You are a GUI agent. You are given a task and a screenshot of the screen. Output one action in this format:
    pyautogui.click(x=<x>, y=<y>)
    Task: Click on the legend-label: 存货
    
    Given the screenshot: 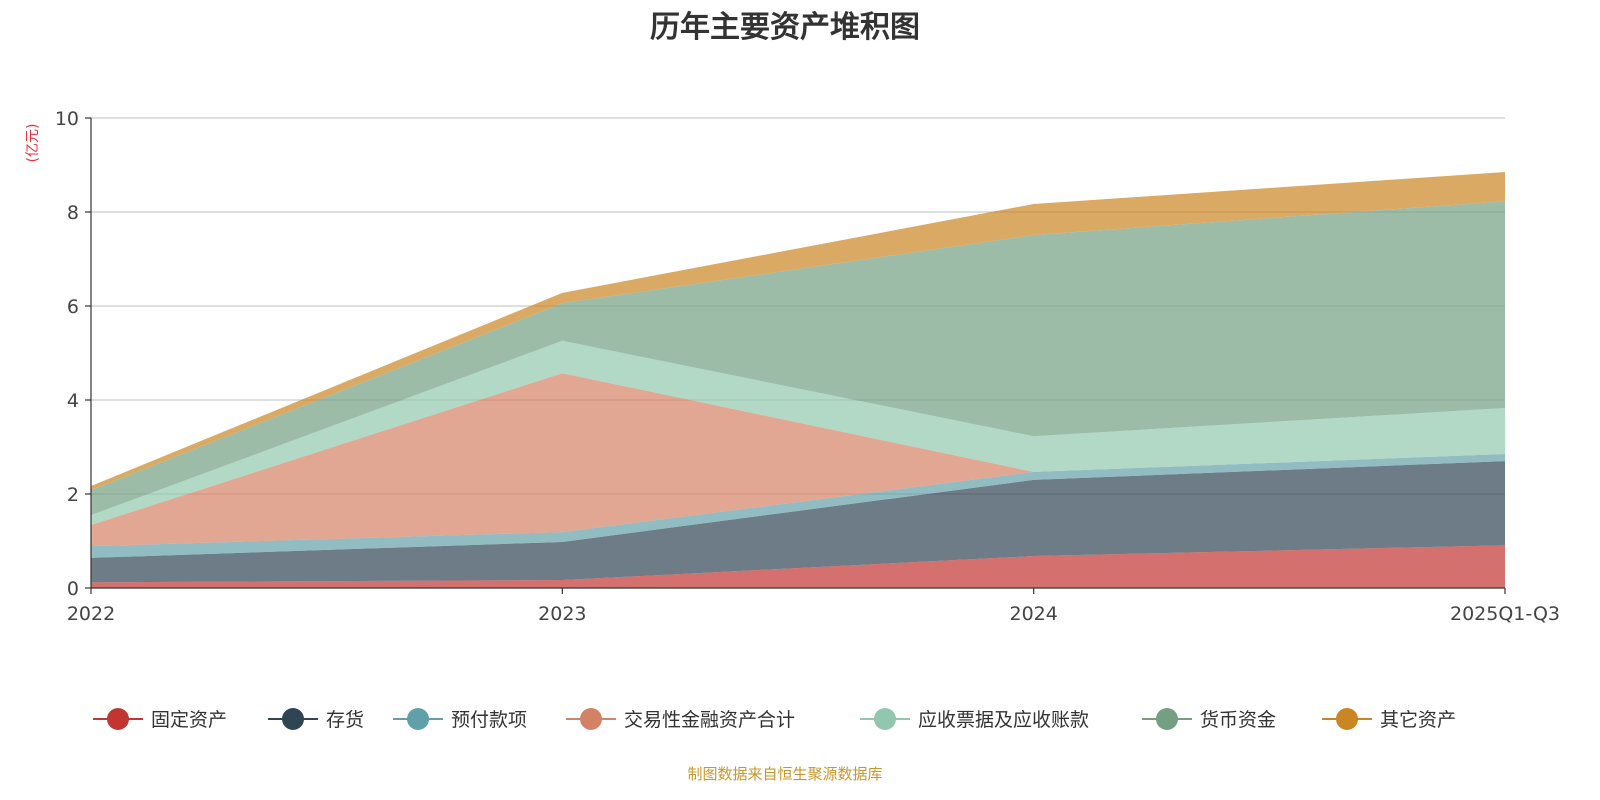 What is the action you would take?
    pyautogui.click(x=345, y=720)
    